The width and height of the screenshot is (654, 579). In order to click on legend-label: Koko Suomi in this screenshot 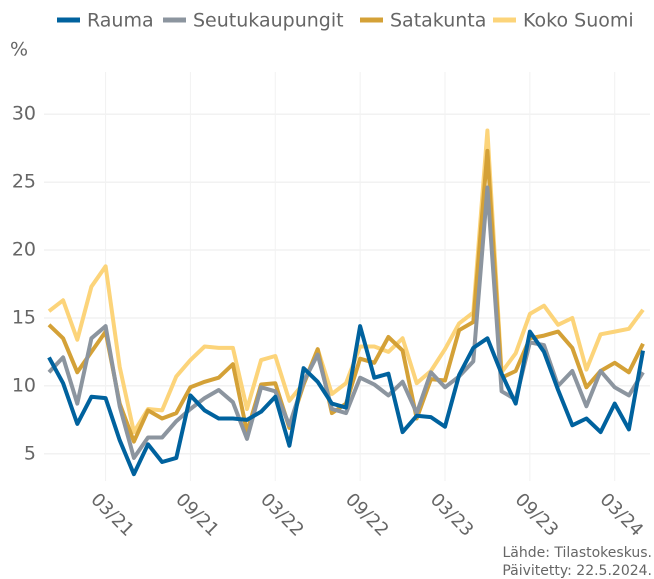, I will do `click(578, 21)`.